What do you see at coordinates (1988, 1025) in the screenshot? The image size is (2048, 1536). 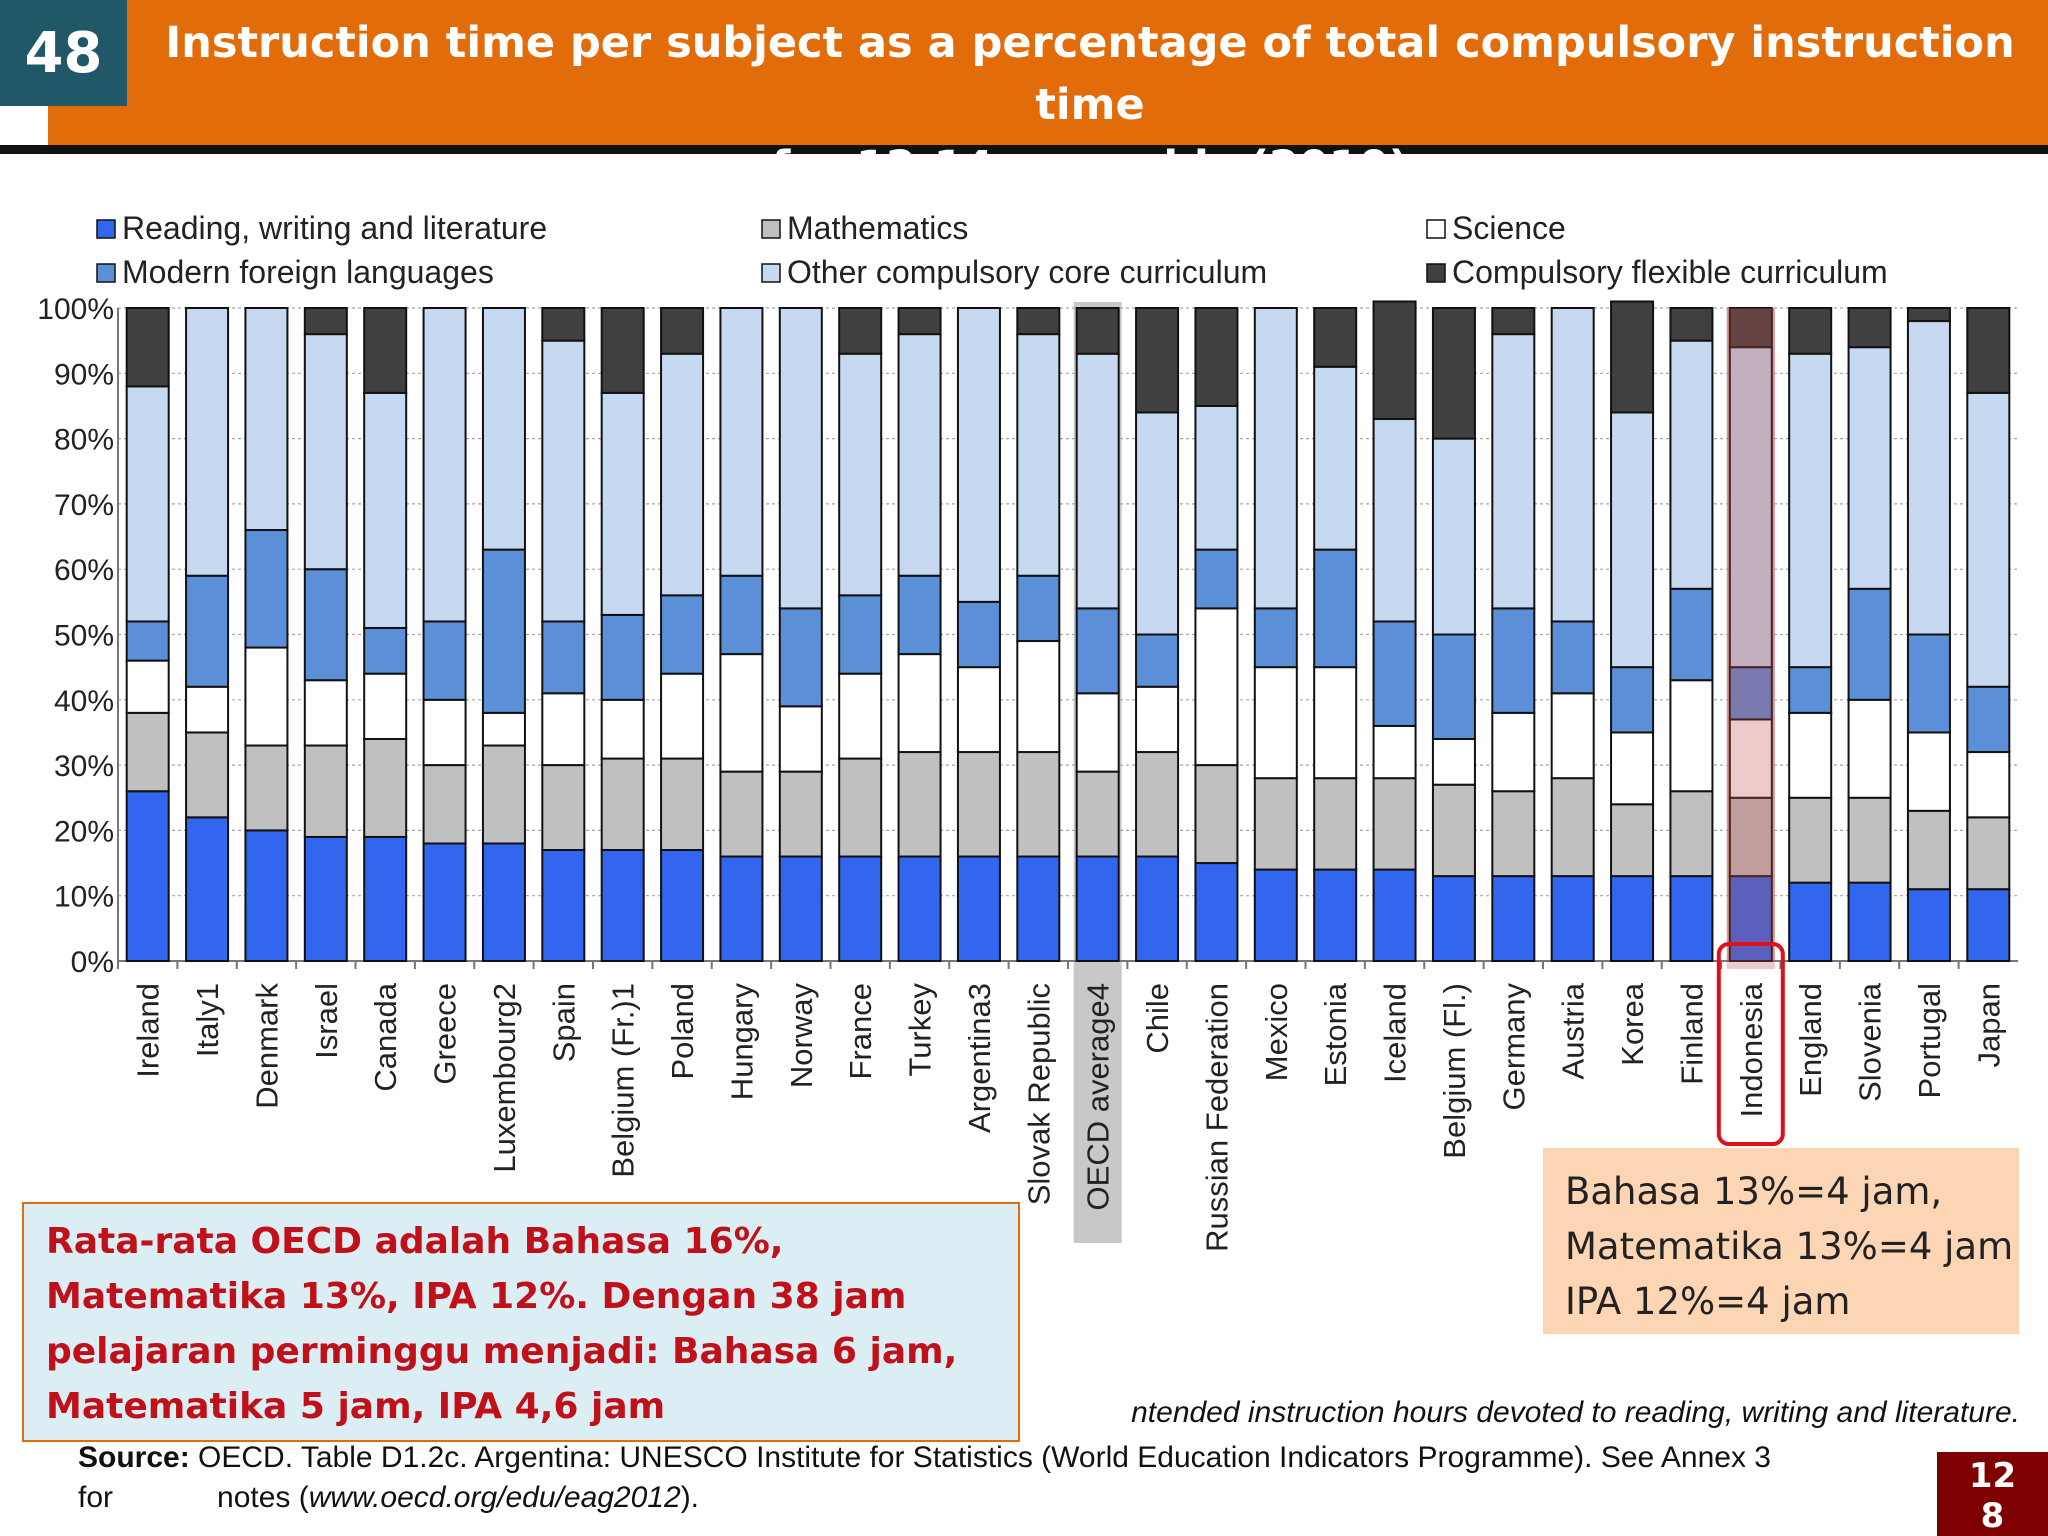 I see `x-tick-label: Japan` at bounding box center [1988, 1025].